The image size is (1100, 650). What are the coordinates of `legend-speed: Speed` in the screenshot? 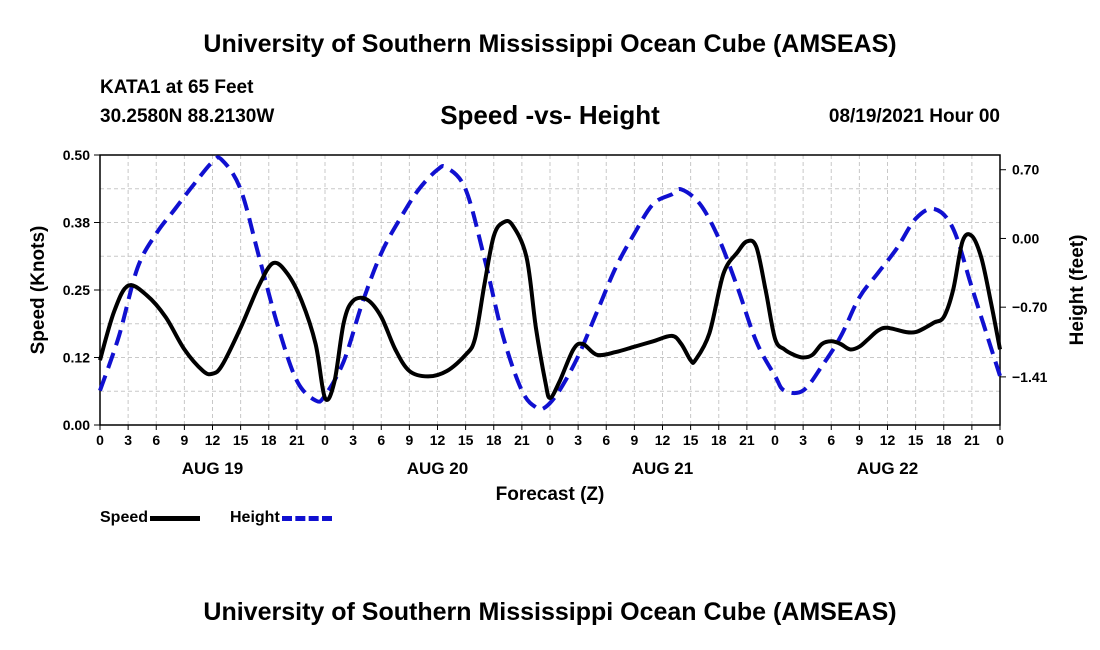 It's located at (150, 518).